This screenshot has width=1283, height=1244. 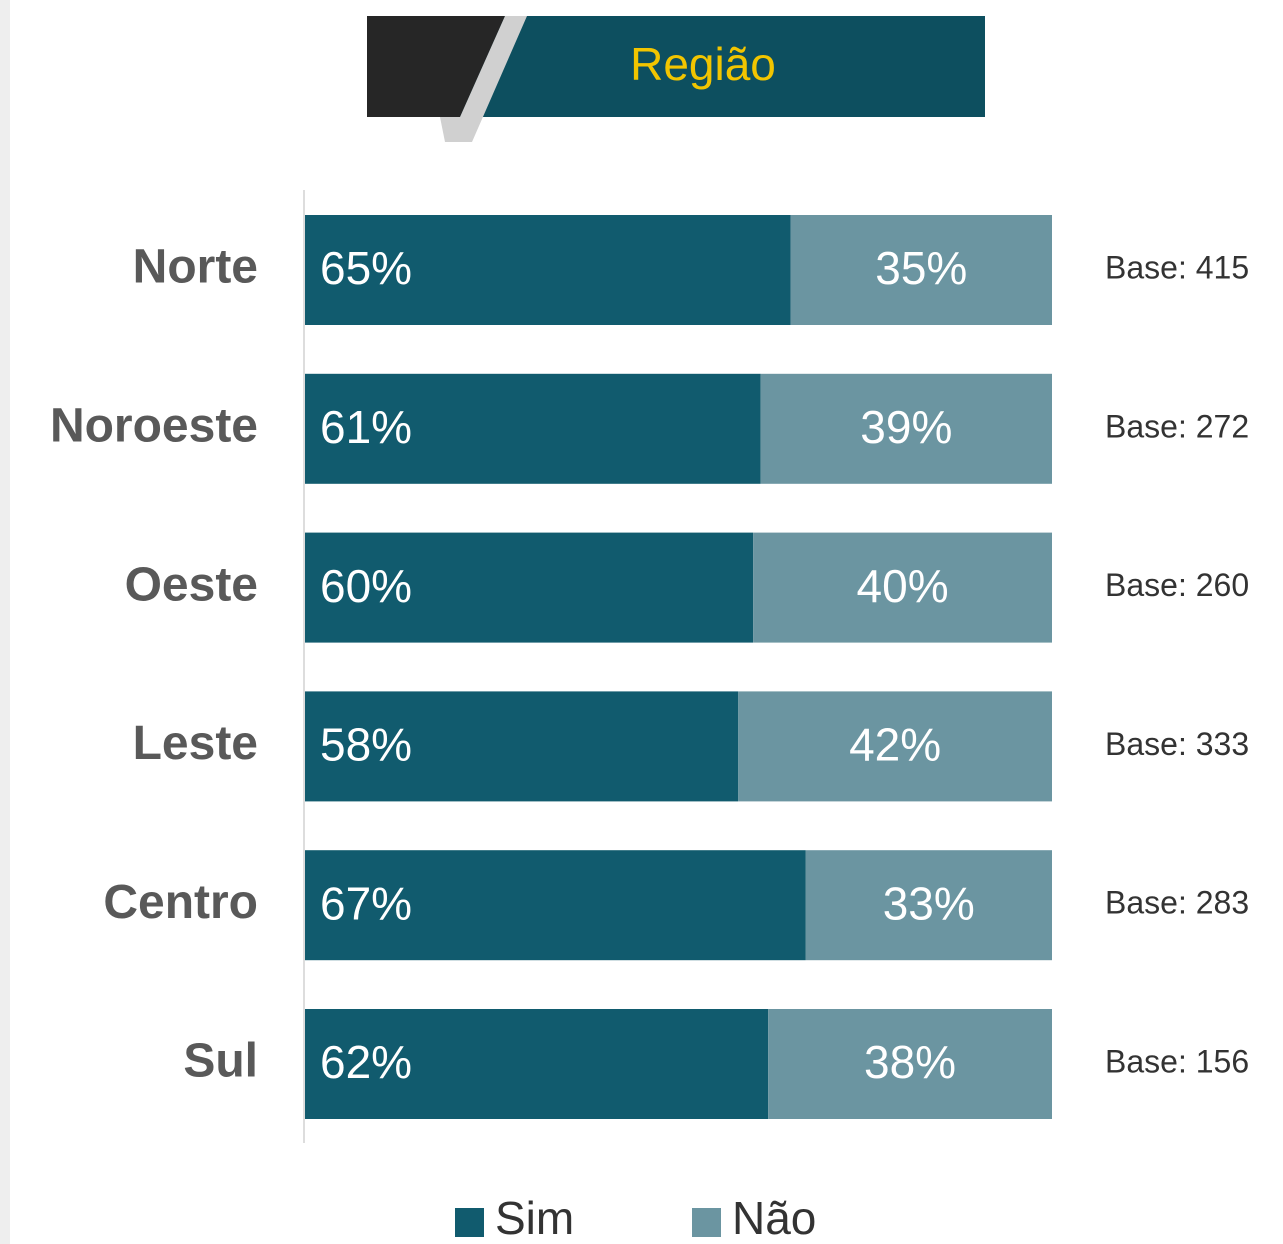 What do you see at coordinates (483, 79) in the screenshot?
I see `title-stripe` at bounding box center [483, 79].